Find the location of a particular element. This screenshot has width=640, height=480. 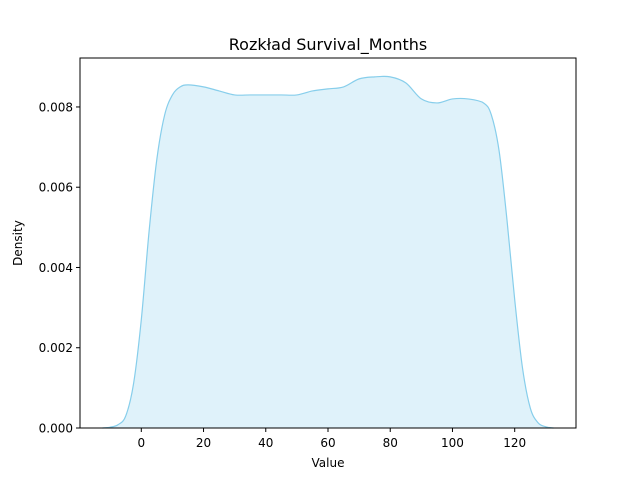

y-tick-label: 0.000 is located at coordinates (56, 429).